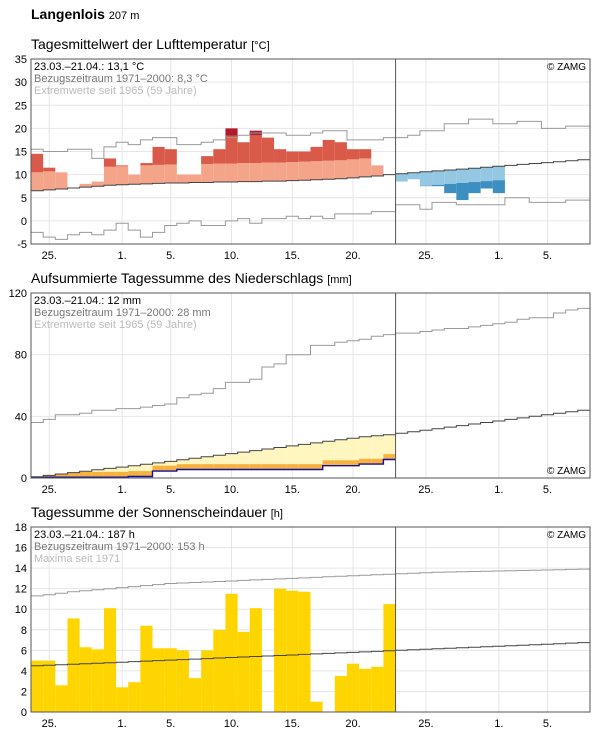 The height and width of the screenshot is (729, 596). Describe the element at coordinates (21, 569) in the screenshot. I see `sunshine-y-tick-label: 14` at that location.